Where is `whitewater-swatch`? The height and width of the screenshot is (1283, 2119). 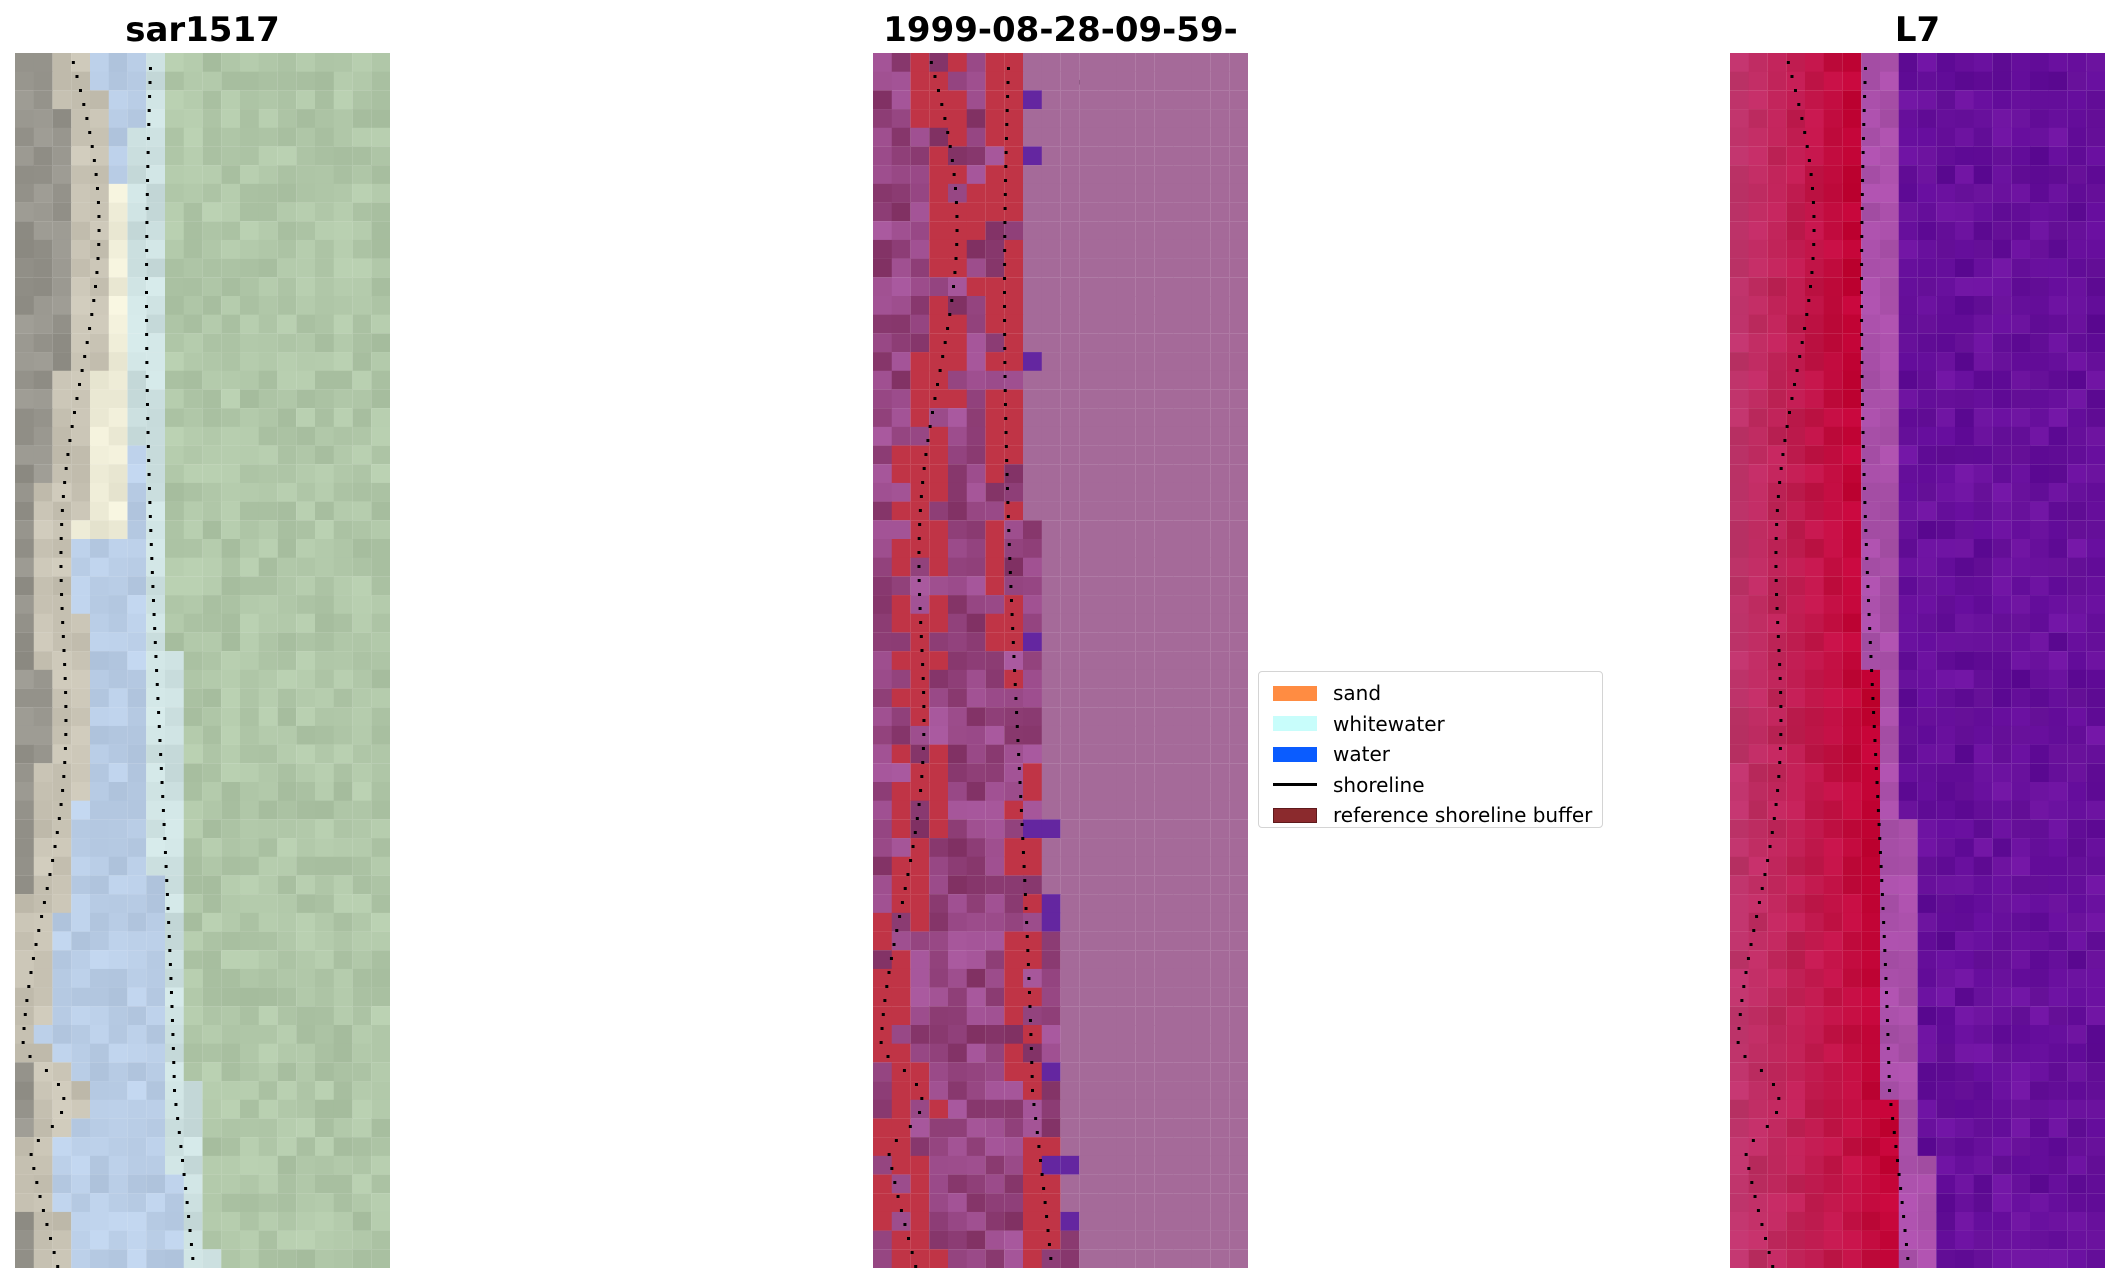
whitewater-swatch is located at coordinates (1295, 724).